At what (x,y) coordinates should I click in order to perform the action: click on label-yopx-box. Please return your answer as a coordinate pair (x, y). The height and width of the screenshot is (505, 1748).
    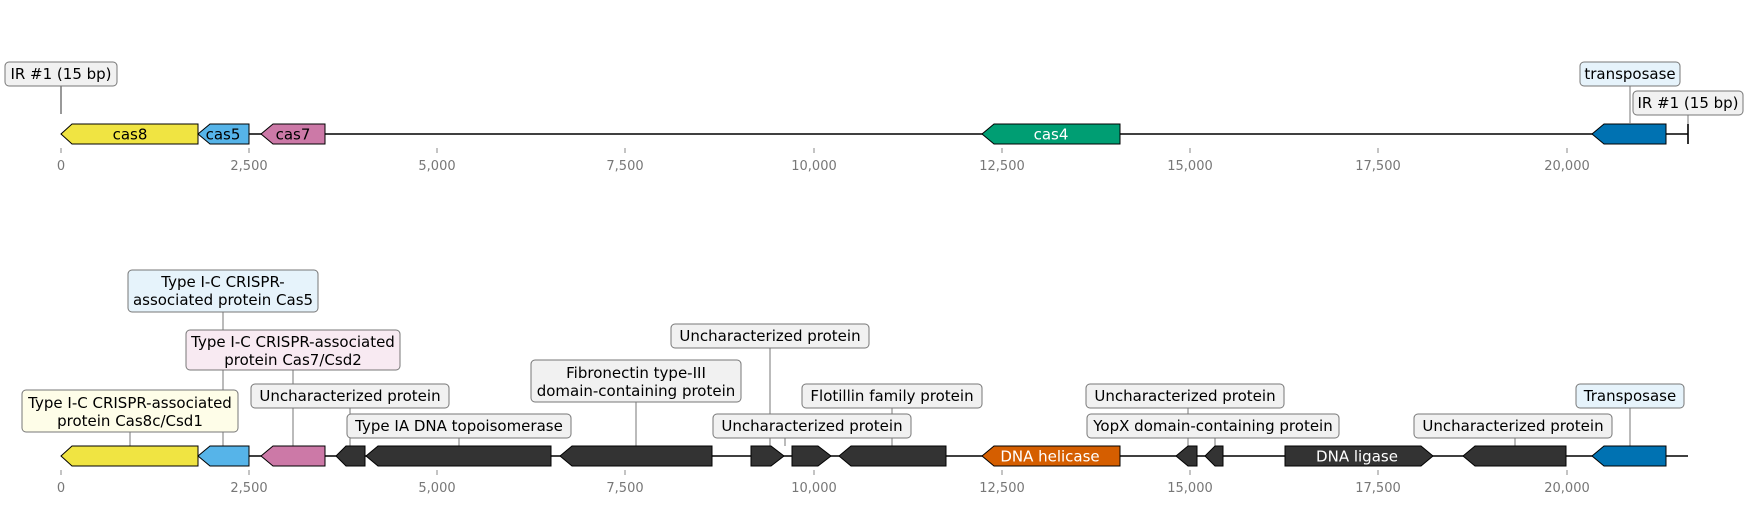
    Looking at the image, I should click on (1213, 426).